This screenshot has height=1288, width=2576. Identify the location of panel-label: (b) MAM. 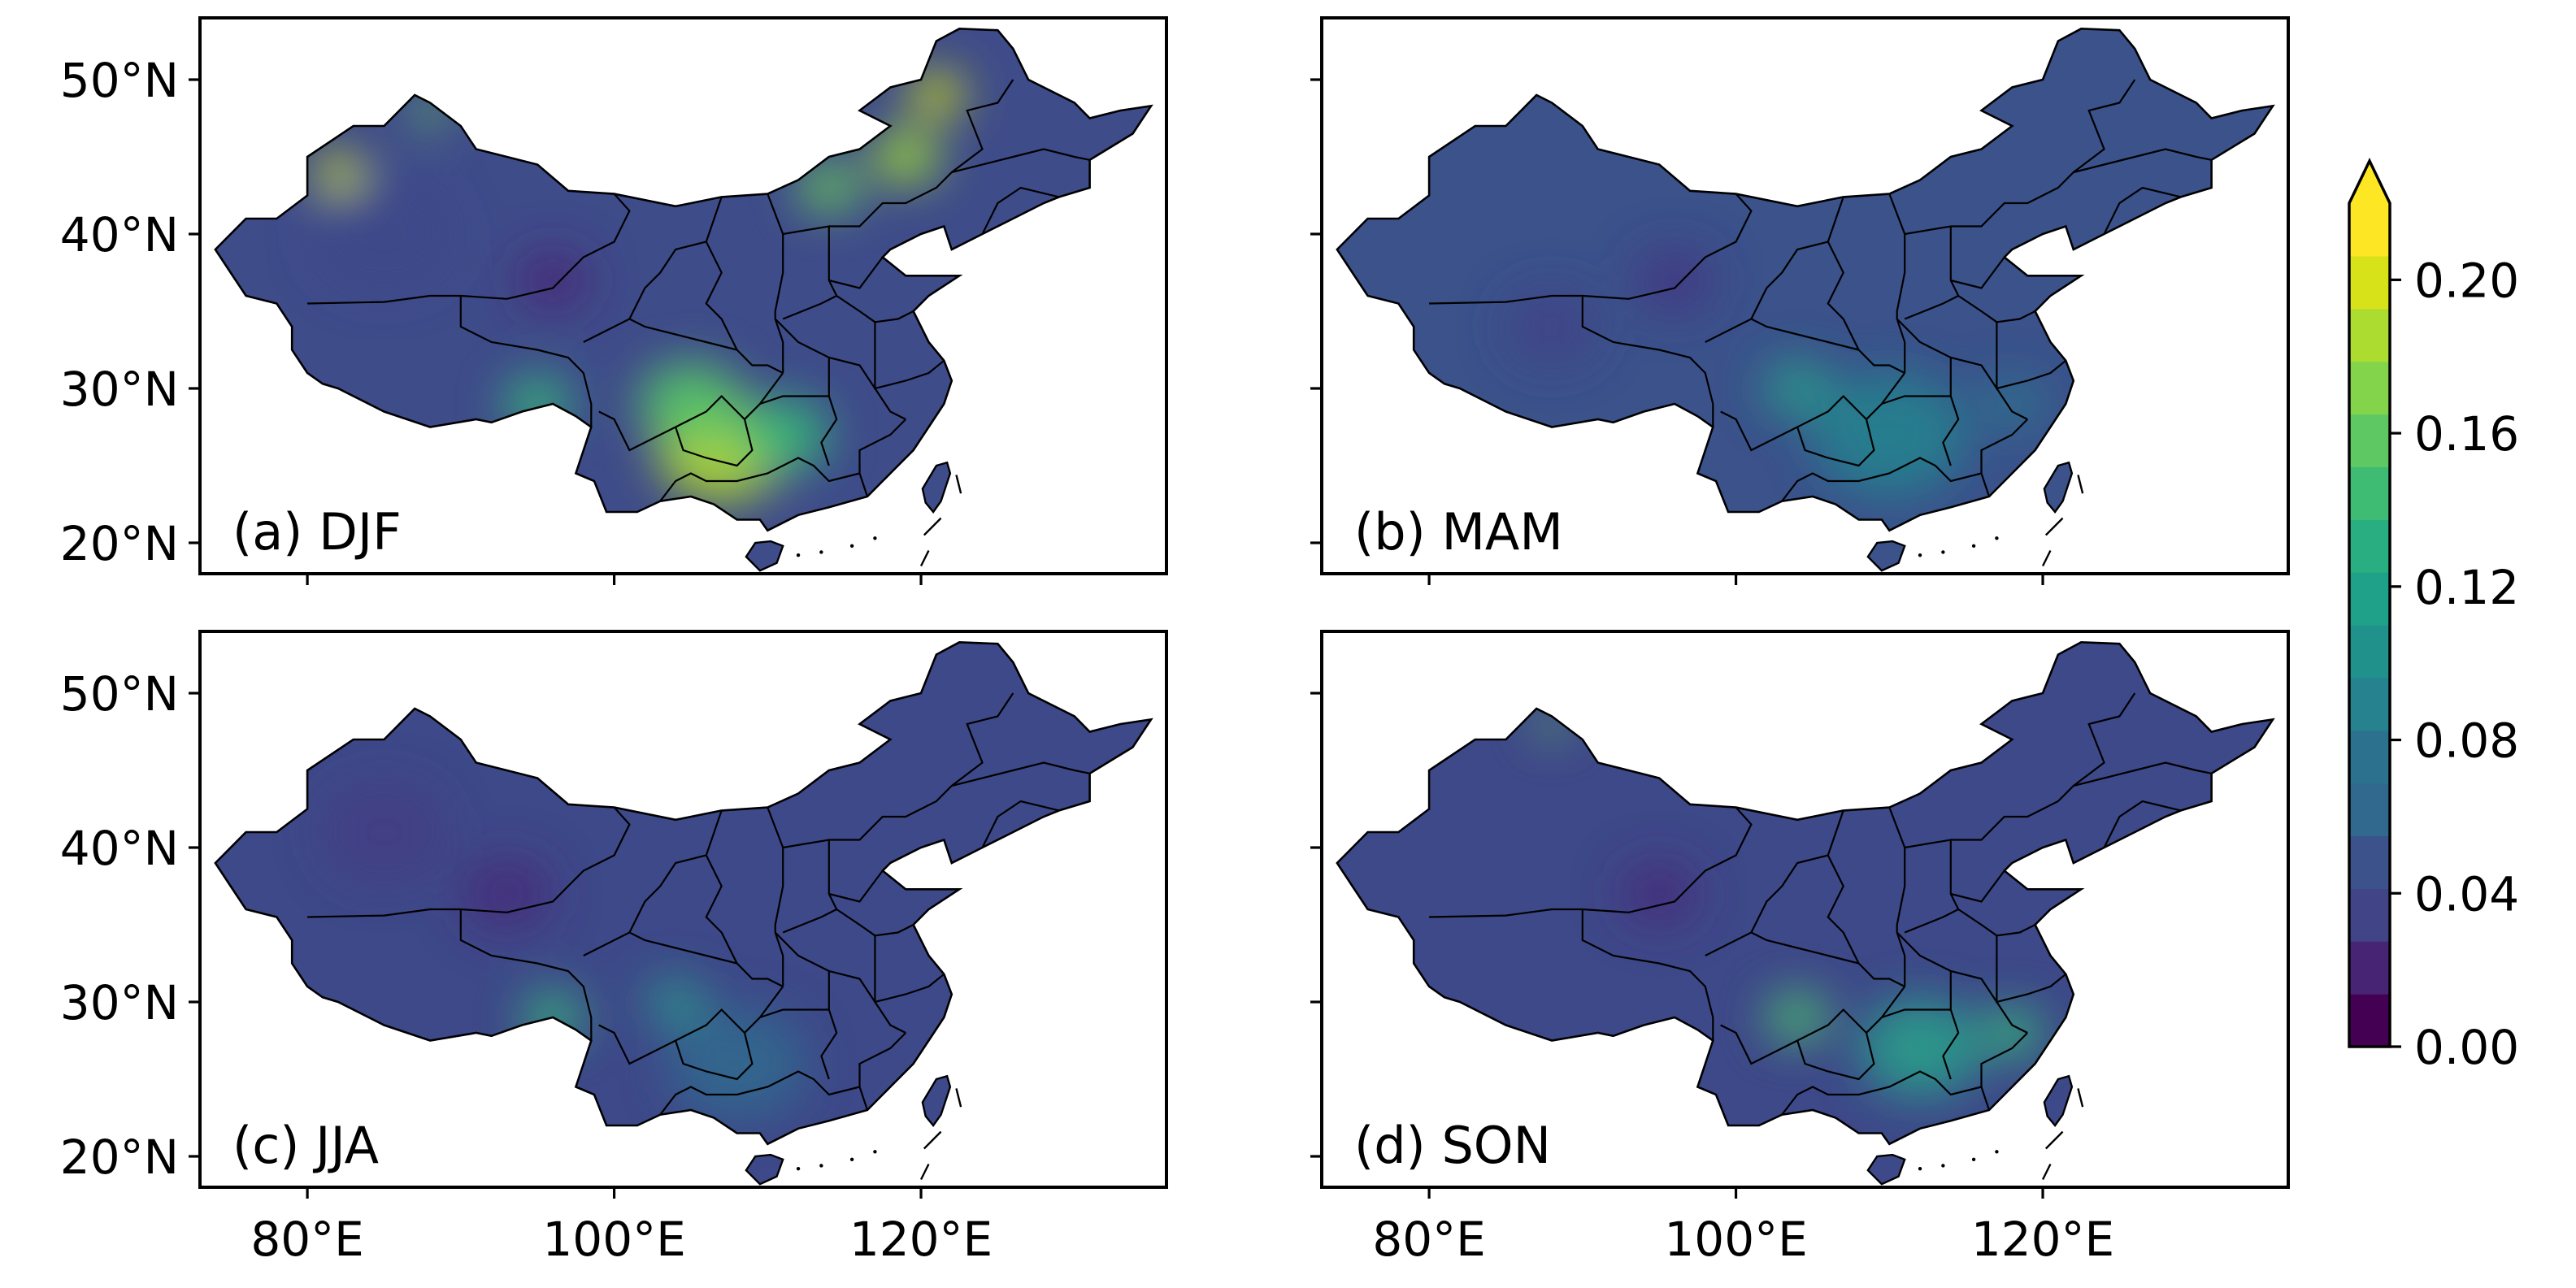
(1458, 532).